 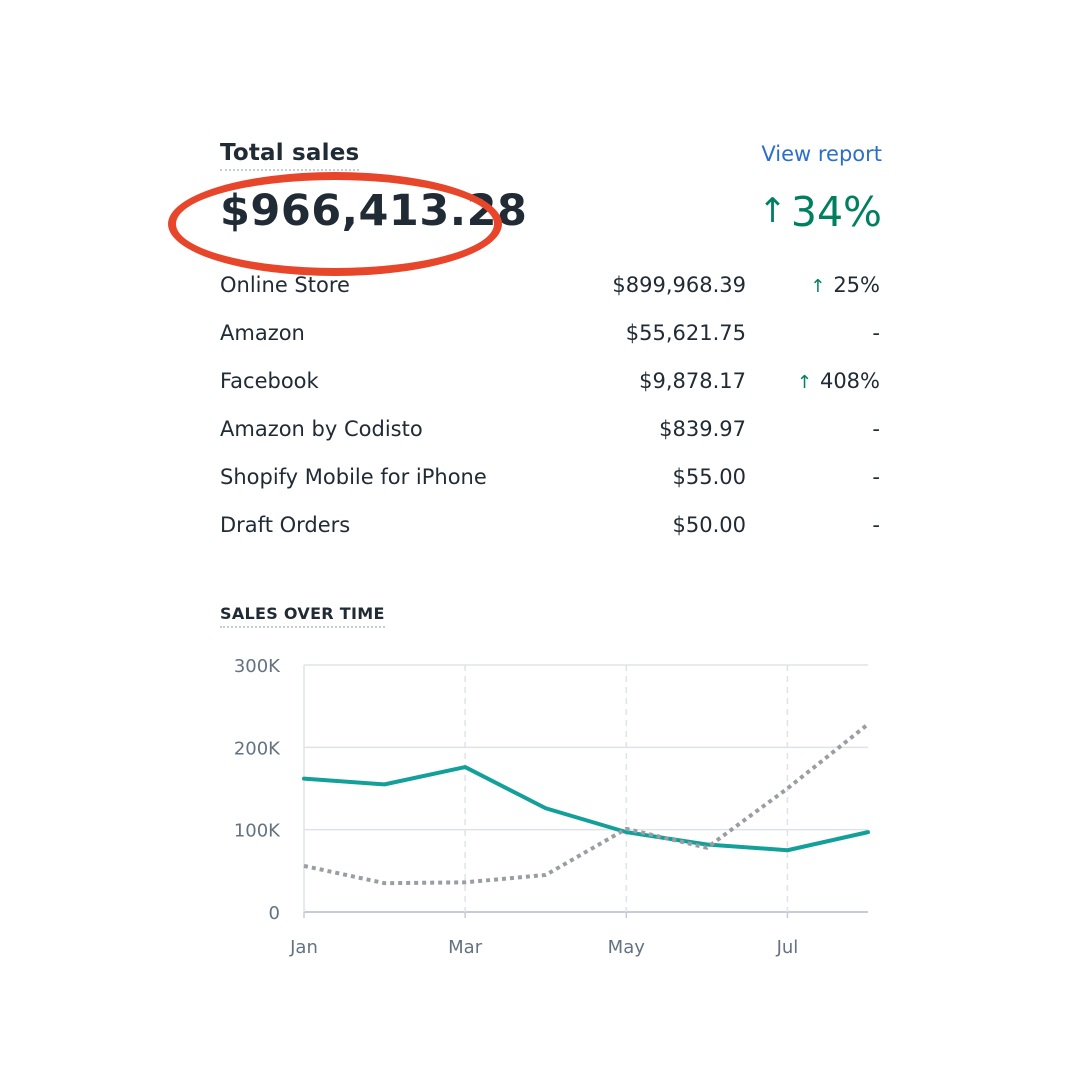 I want to click on x-tick-label: May, so click(x=627, y=947).